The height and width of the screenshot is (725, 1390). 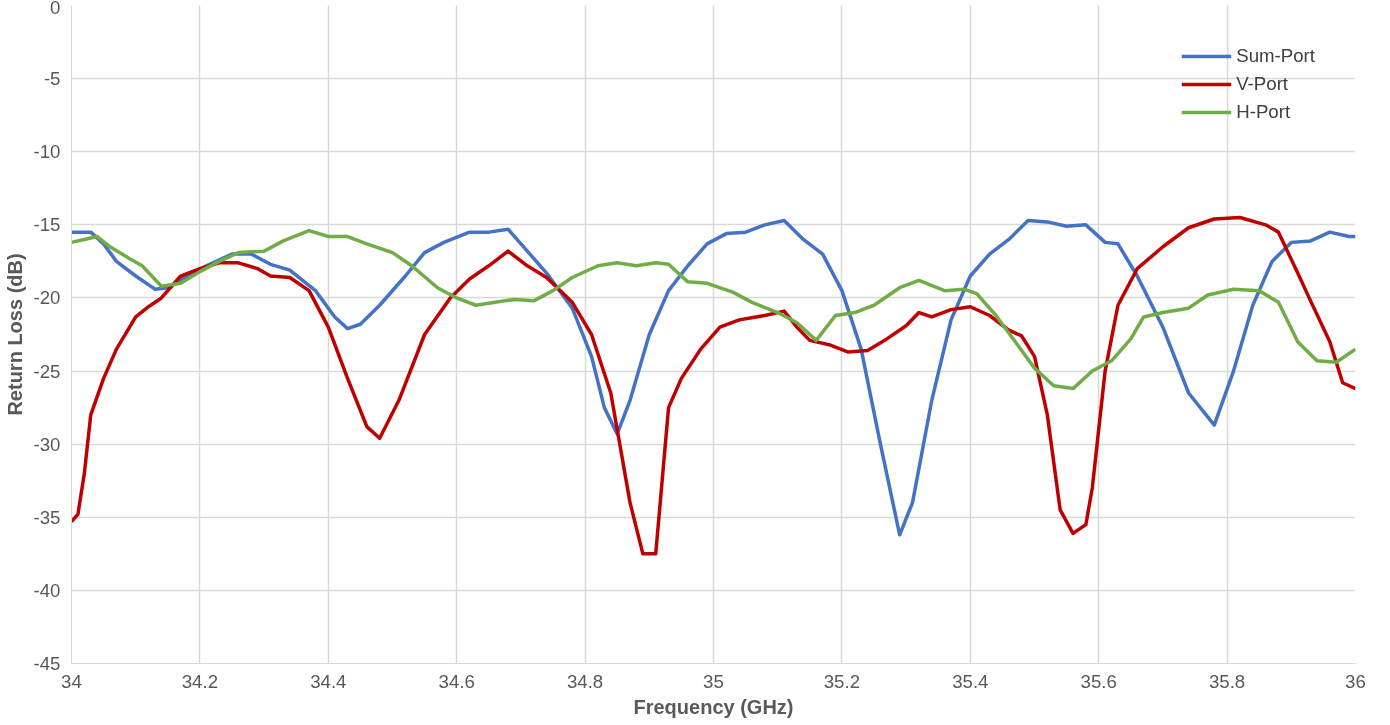 I want to click on y-tick-label: -35, so click(x=47, y=517).